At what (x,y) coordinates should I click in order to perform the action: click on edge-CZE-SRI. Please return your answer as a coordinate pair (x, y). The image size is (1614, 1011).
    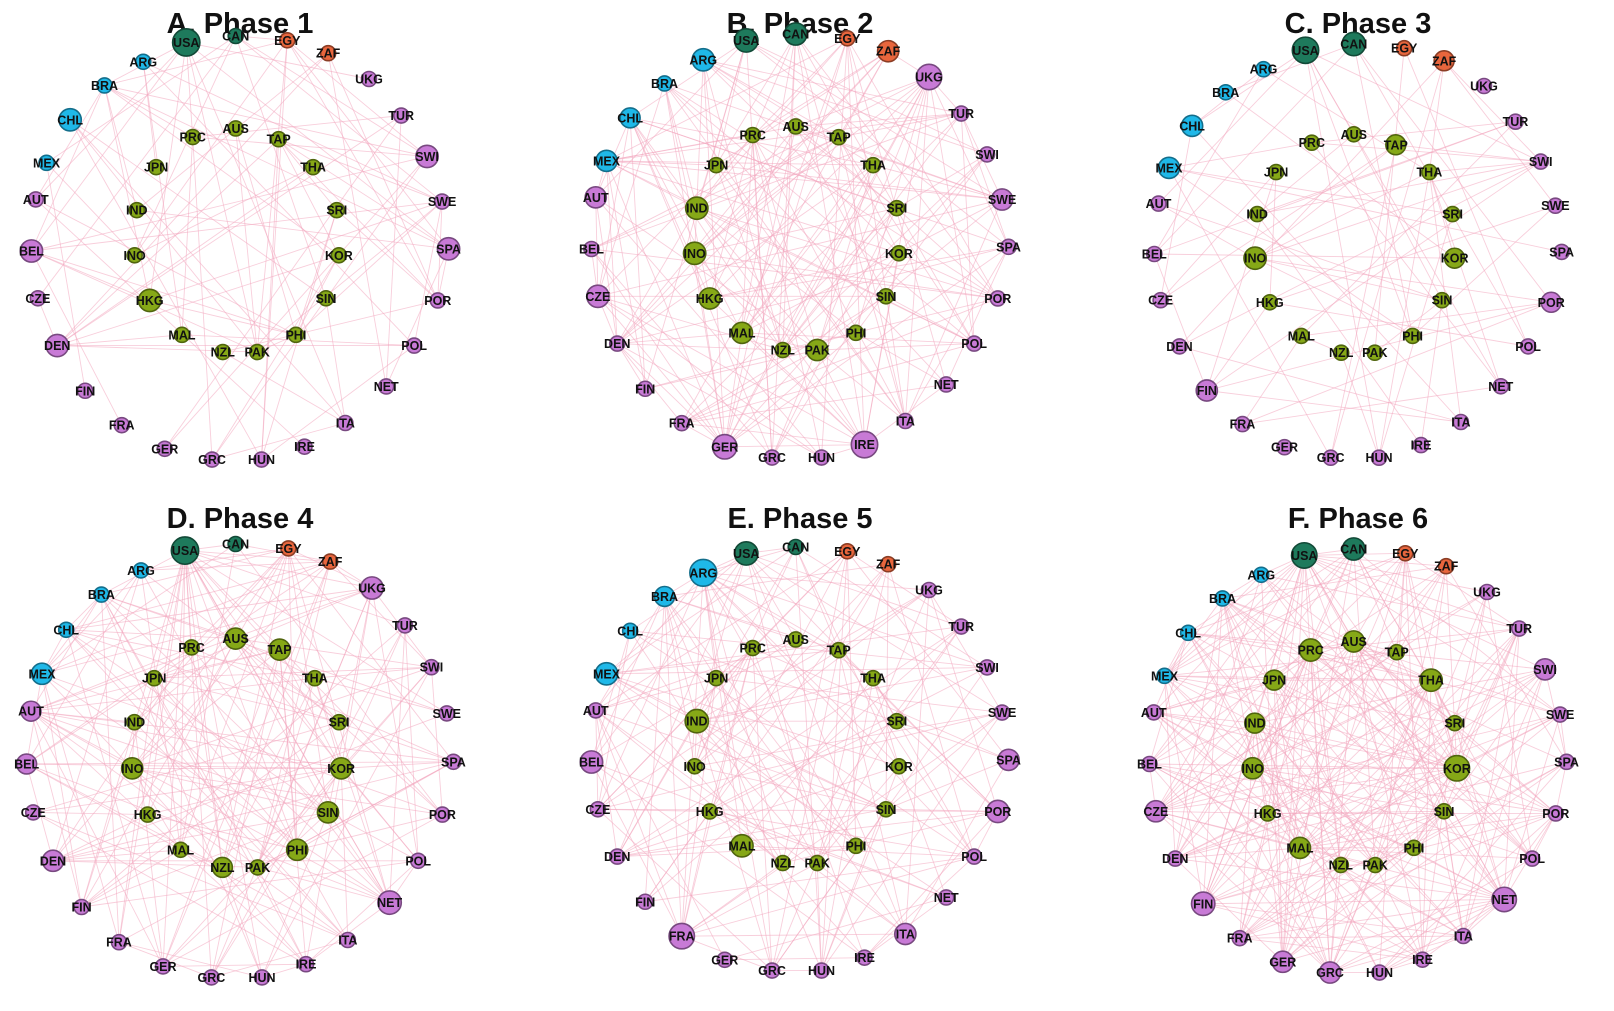
    Looking at the image, I should click on (186, 767).